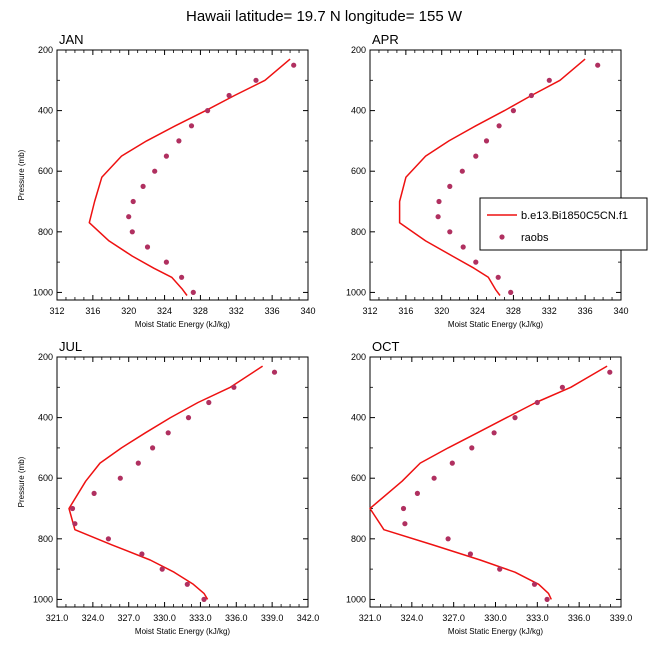  I want to click on legend: b.e13.Bi1850C5CN.f1 raobs, so click(563, 224).